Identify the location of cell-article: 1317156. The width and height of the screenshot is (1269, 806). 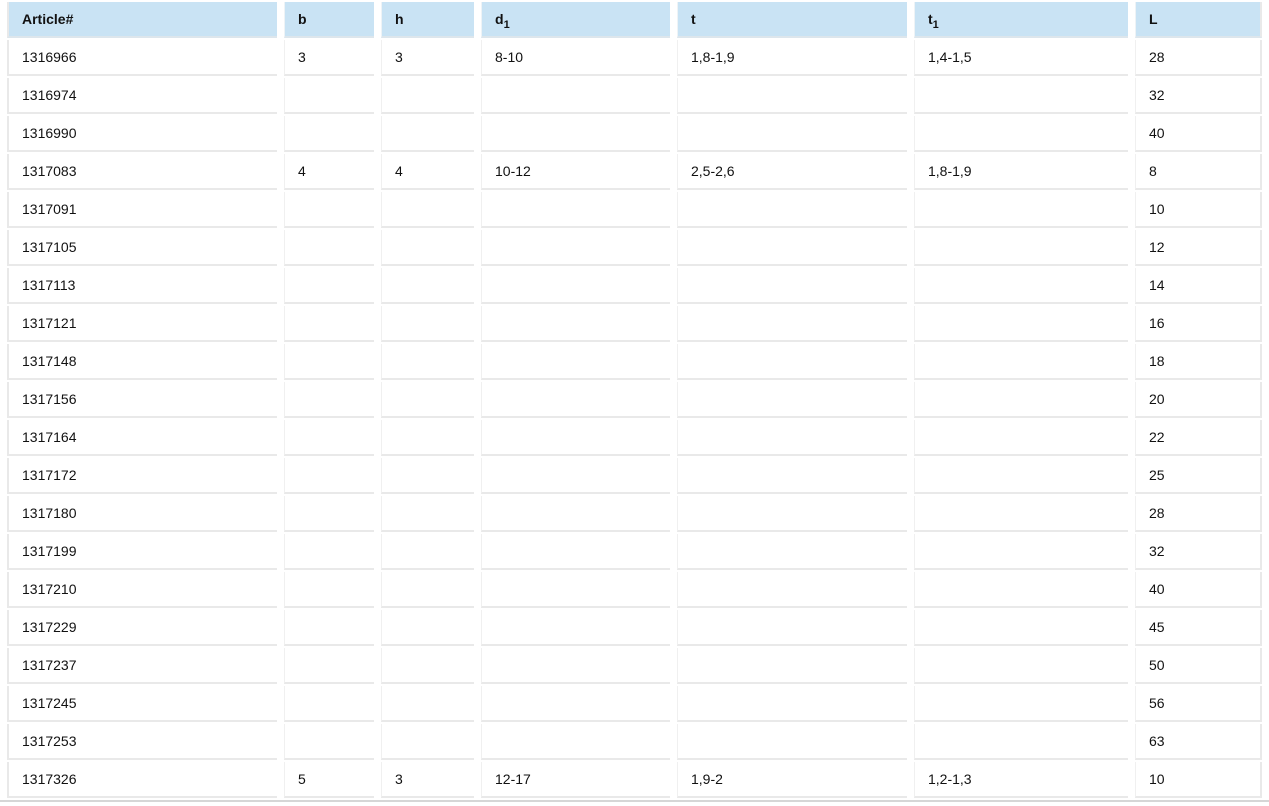
(142, 400).